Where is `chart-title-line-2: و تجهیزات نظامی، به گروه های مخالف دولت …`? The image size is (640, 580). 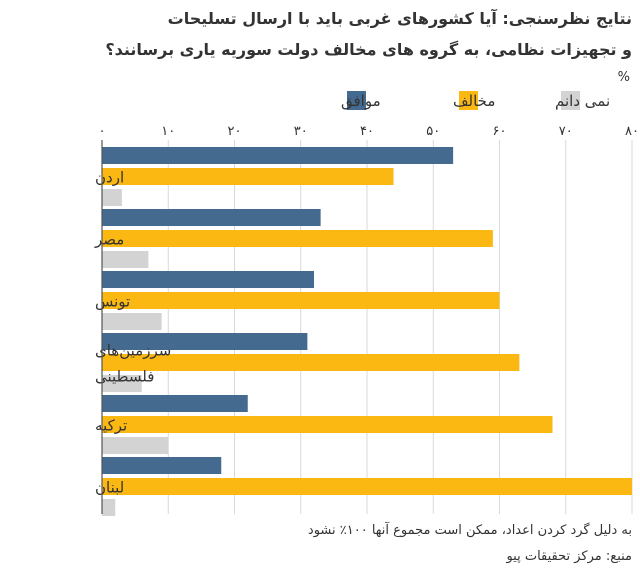 chart-title-line-2: و تجهیزات نظامی، به گروه های مخالف دولت … is located at coordinates (368, 49).